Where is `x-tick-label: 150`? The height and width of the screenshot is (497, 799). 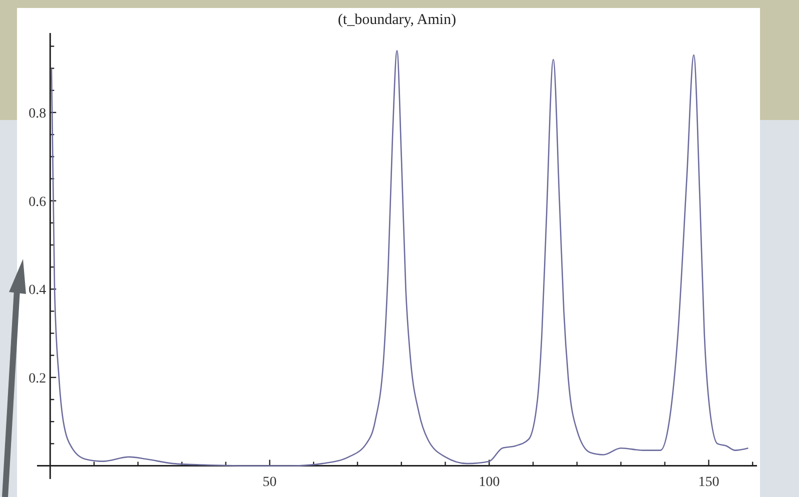
x-tick-label: 150 is located at coordinates (709, 482).